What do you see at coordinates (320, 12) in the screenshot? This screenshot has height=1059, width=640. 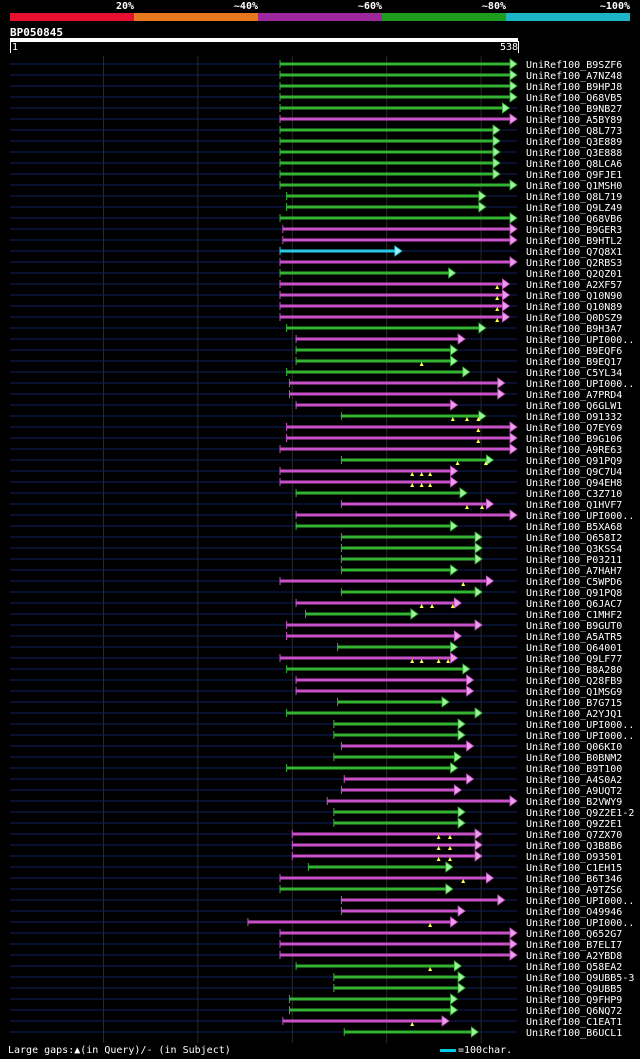 I see `identity-legend: 20% ~40% ~60% ~80% ~100%` at bounding box center [320, 12].